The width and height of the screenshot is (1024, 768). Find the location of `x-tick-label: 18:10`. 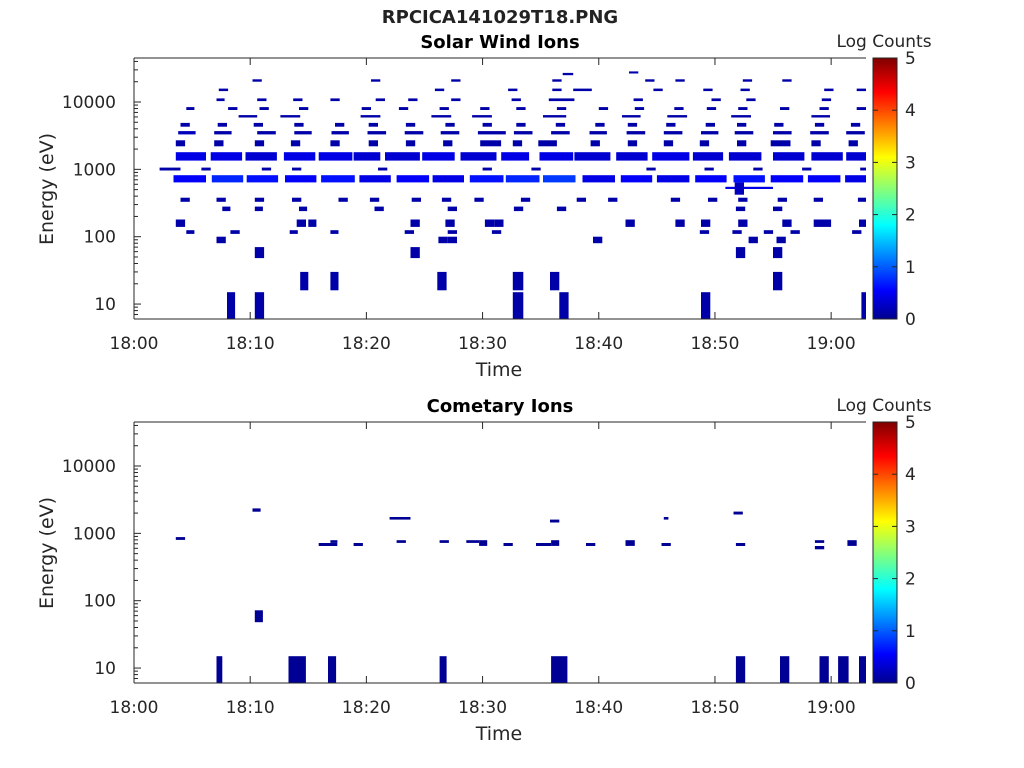

x-tick-label: 18:10 is located at coordinates (250, 344).